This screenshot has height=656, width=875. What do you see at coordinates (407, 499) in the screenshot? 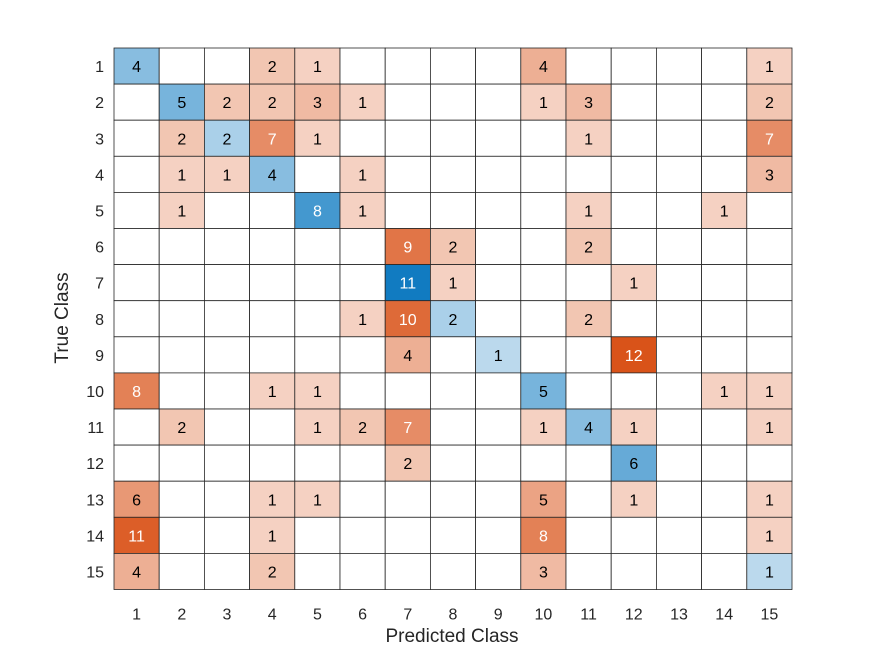
I see `cell-r13-c7` at bounding box center [407, 499].